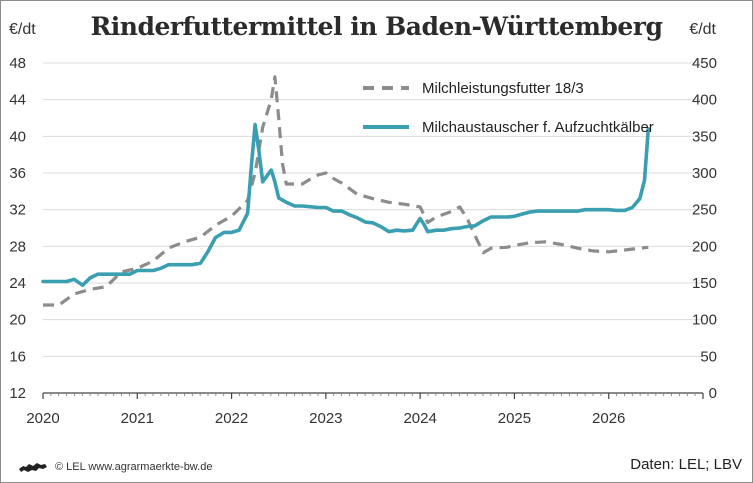  What do you see at coordinates (325, 418) in the screenshot?
I see `x-tick-label: 2023` at bounding box center [325, 418].